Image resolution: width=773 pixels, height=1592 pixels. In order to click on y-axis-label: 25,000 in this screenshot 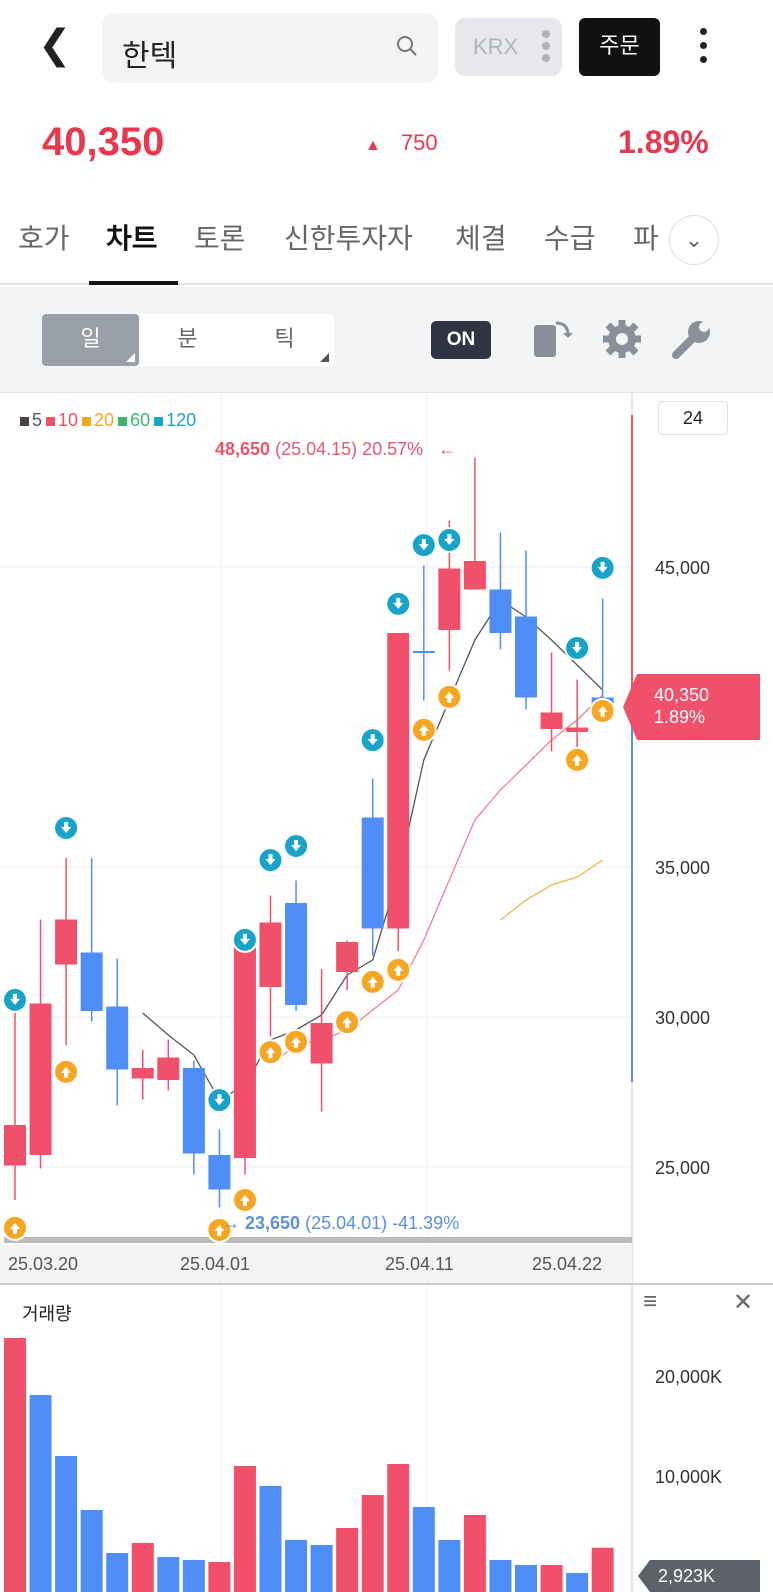, I will do `click(682, 1168)`.